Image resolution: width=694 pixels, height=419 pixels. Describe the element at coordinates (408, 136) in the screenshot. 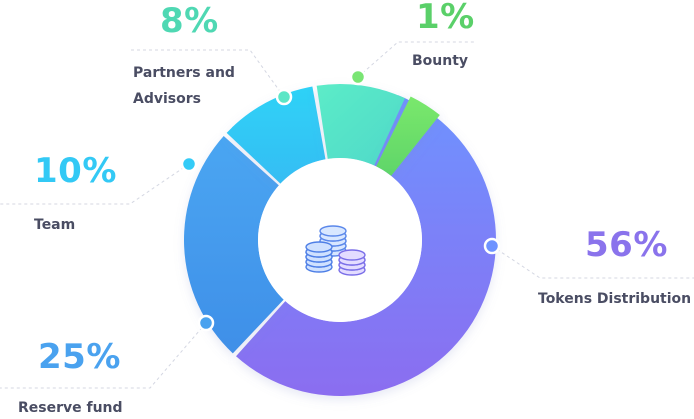

I see `slice-bounty` at that location.